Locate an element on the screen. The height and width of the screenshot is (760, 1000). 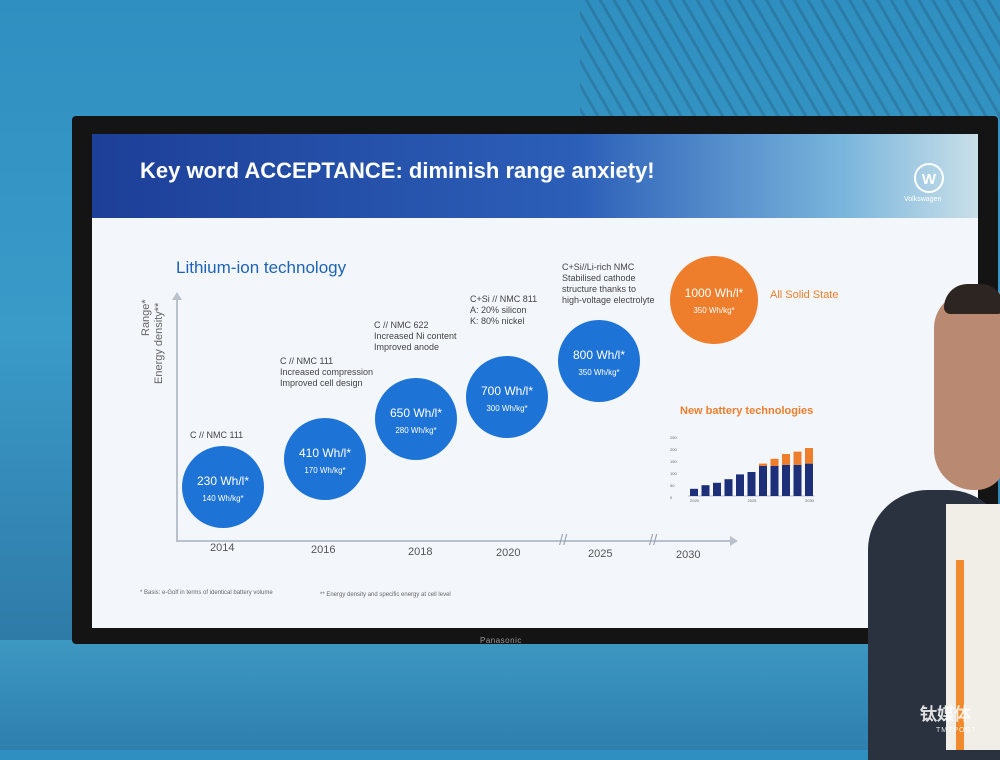
y-axis is located at coordinates (177, 418).